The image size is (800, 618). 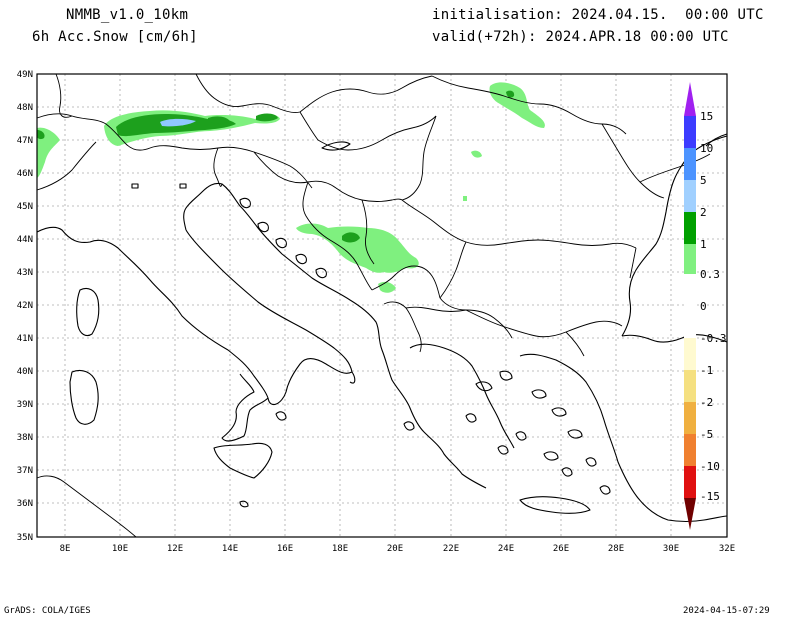 I want to click on footer-timestamp: 2024-04-15-07:29, so click(x=726, y=611).